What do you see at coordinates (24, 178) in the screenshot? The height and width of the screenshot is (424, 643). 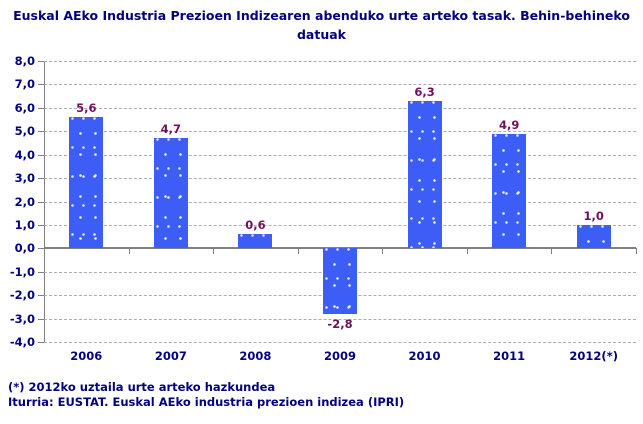 I see `y-tick-label: 3,0` at bounding box center [24, 178].